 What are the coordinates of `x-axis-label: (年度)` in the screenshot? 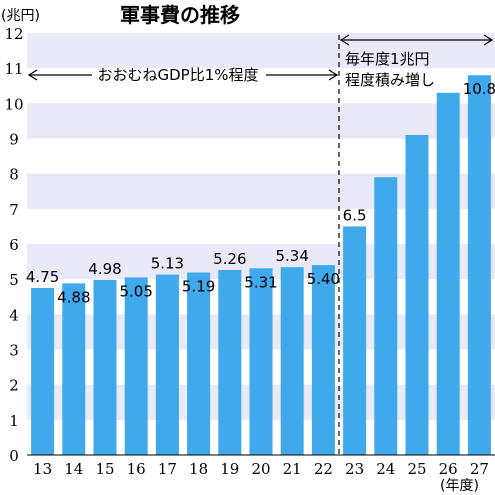 It's located at (459, 486).